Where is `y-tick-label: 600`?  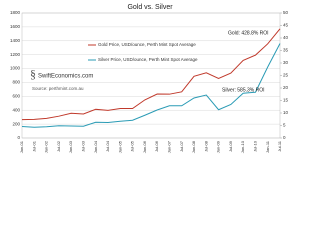 y-tick-label: 600 is located at coordinates (16, 96).